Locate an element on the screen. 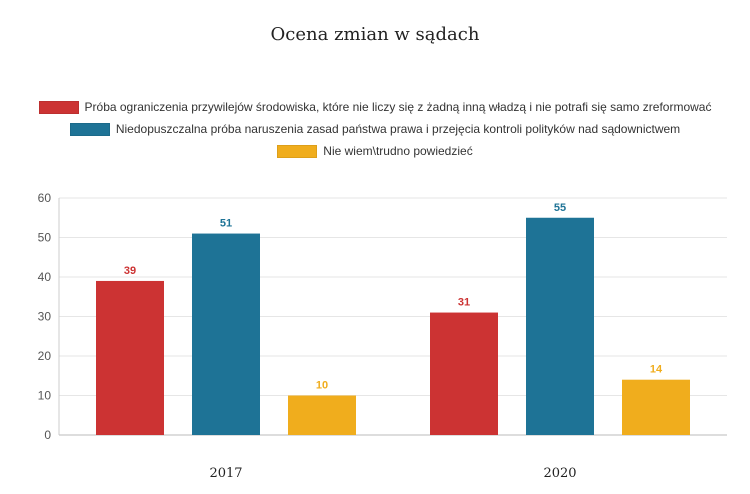  data-label-2017-3: 10 is located at coordinates (322, 386).